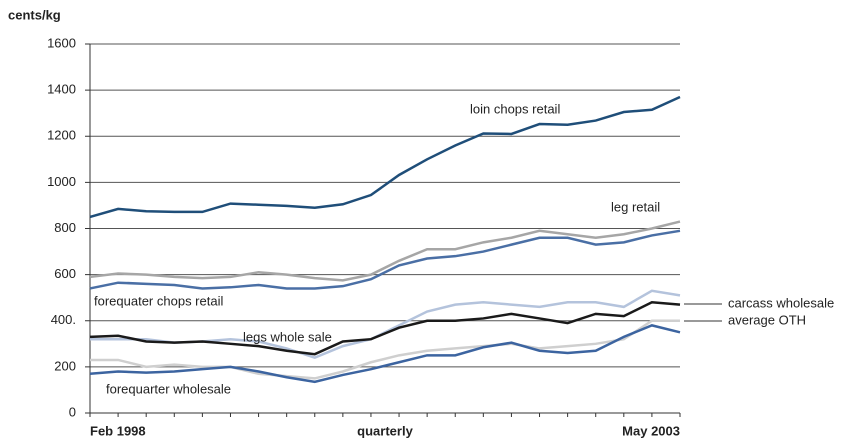 The width and height of the screenshot is (854, 441). Describe the element at coordinates (63, 319) in the screenshot. I see `y-tick-label: 400.` at that location.